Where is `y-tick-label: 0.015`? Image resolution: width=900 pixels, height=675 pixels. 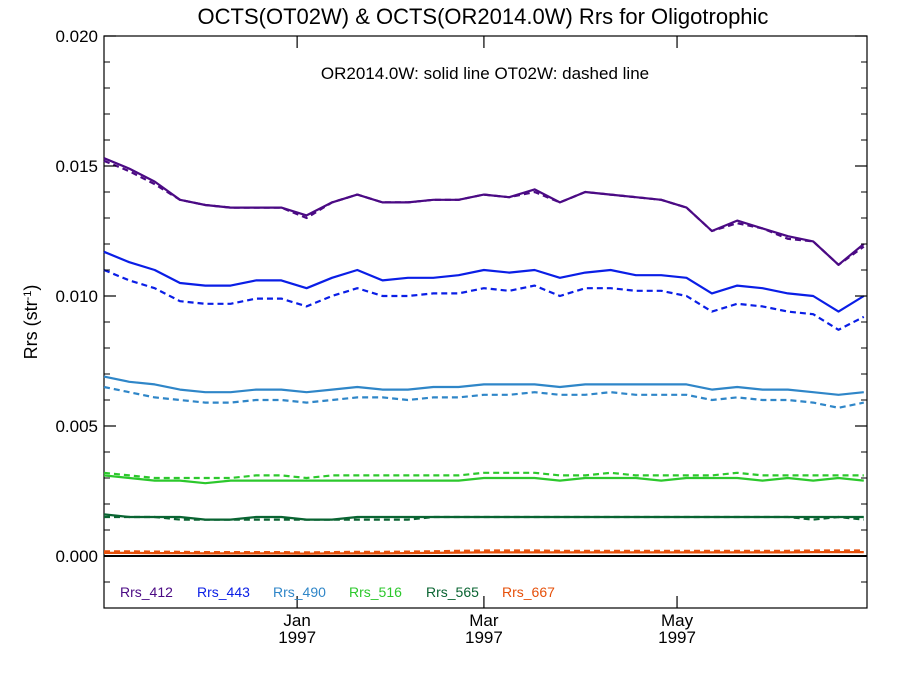
y-tick-label: 0.015 is located at coordinates (76, 166).